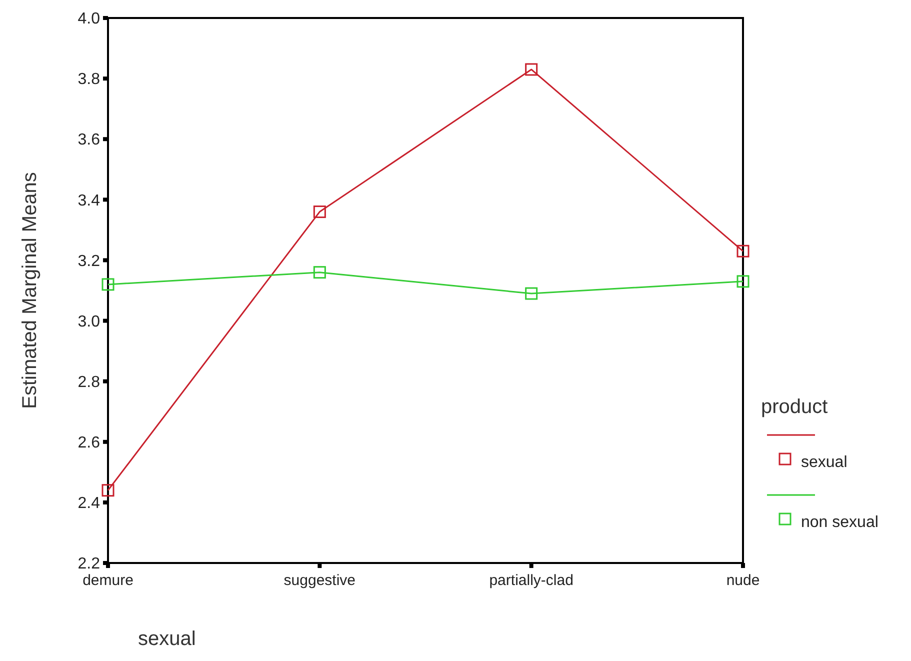  What do you see at coordinates (320, 580) in the screenshot?
I see `x-tick-label: suggestive` at bounding box center [320, 580].